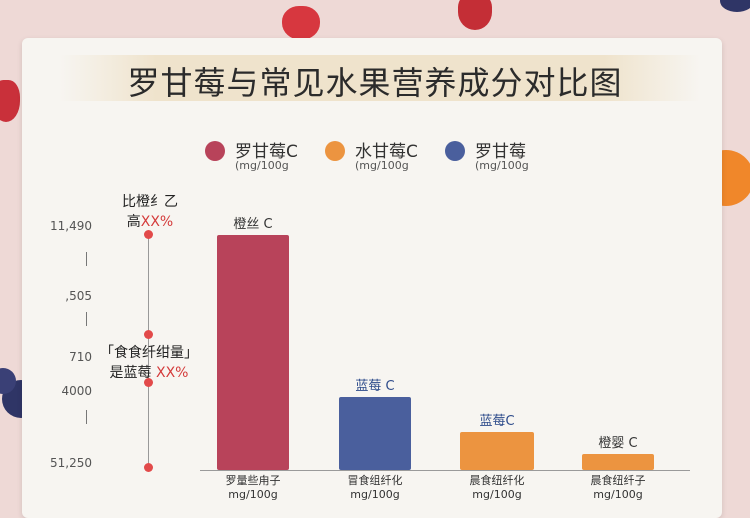  I want to click on y-tick-label: ,505, so click(78, 296).